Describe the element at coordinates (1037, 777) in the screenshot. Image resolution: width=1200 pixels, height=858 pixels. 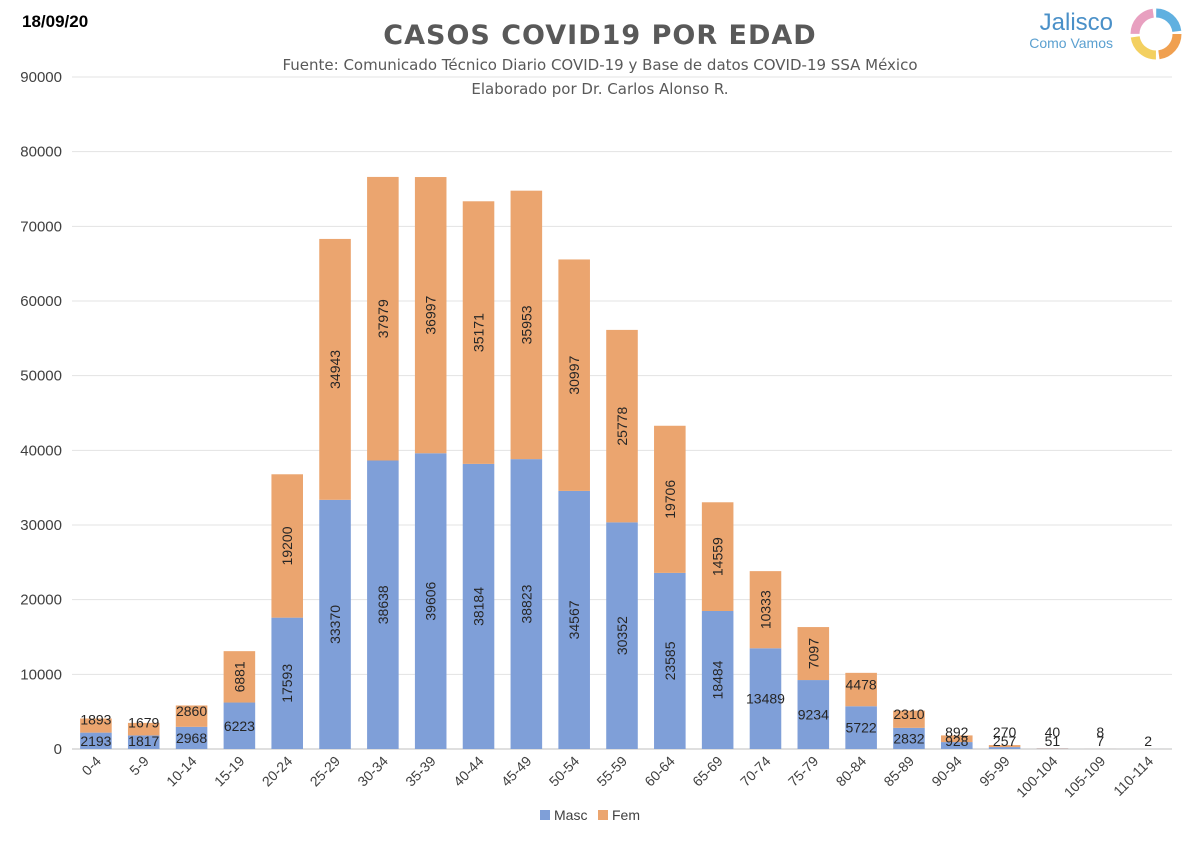
I see `x-tick-label: 100-104` at that location.